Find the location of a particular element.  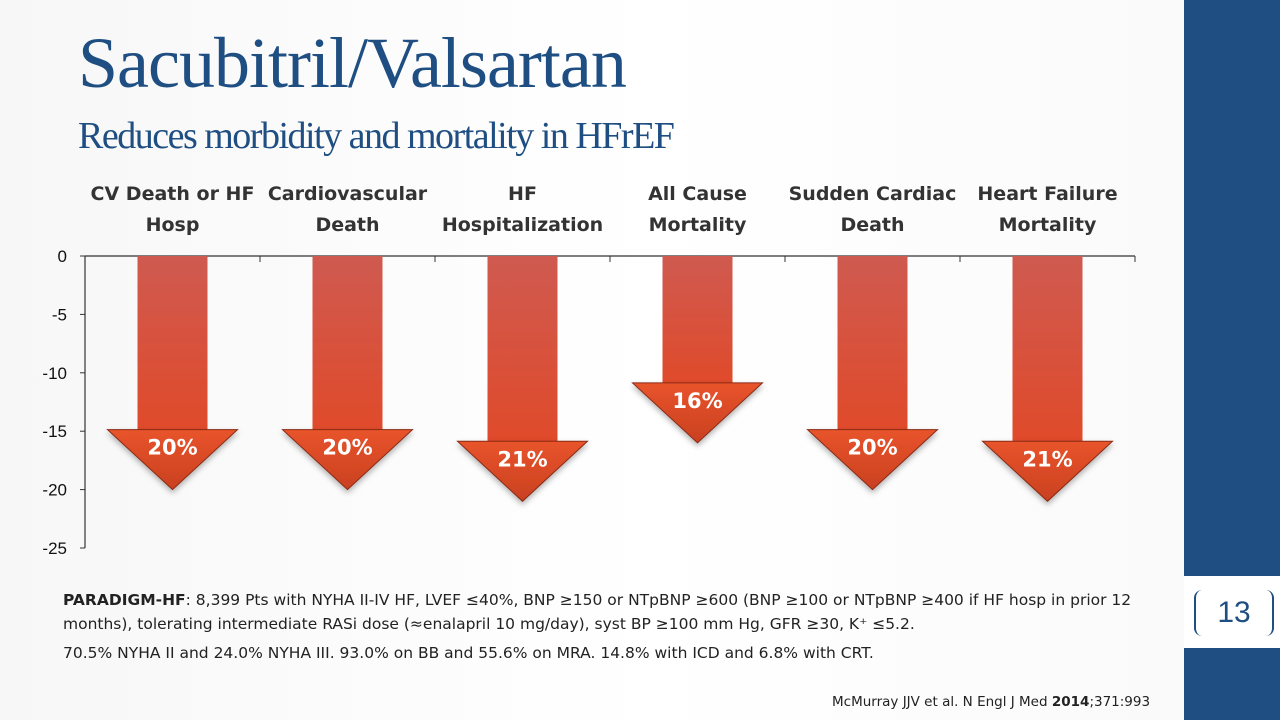

page-number-box is located at coordinates (1232, 612).